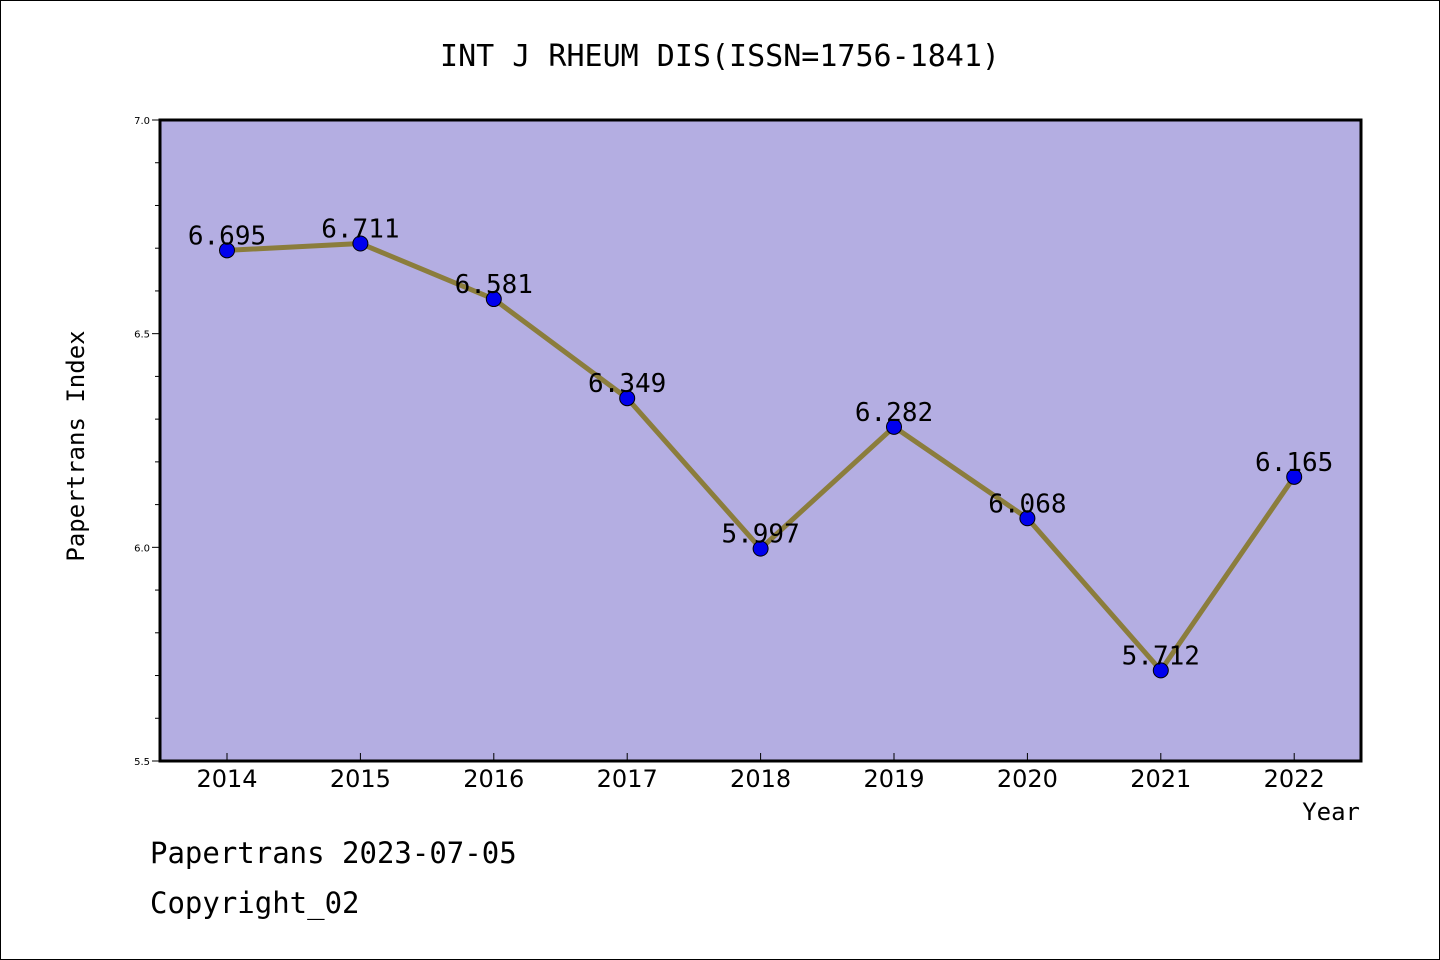 Image resolution: width=1440 pixels, height=960 pixels. I want to click on data-label: 6.165, so click(1294, 463).